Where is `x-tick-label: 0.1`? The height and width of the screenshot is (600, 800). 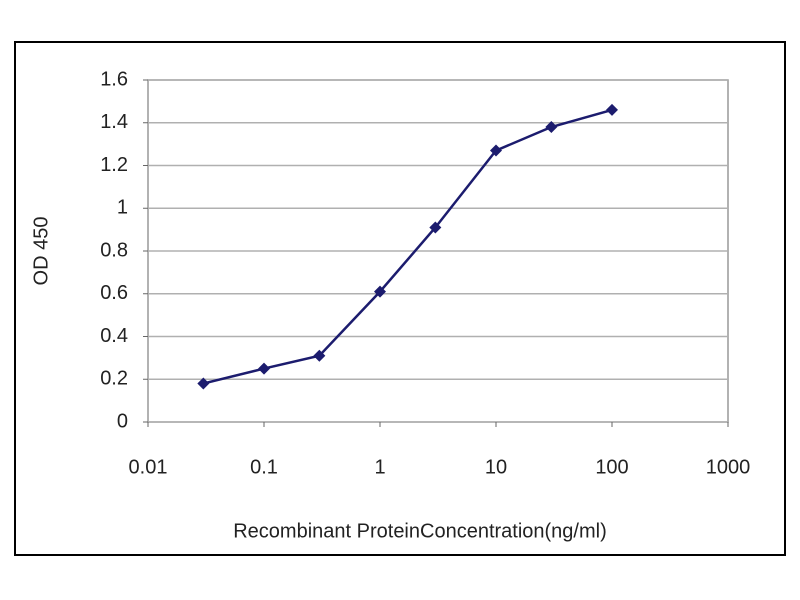
x-tick-label: 0.1 is located at coordinates (264, 467).